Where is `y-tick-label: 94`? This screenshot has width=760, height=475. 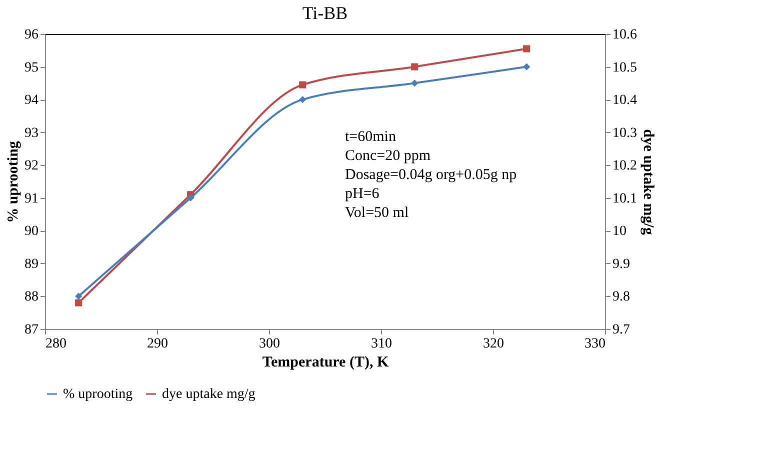
y-tick-label: 94 is located at coordinates (31, 100).